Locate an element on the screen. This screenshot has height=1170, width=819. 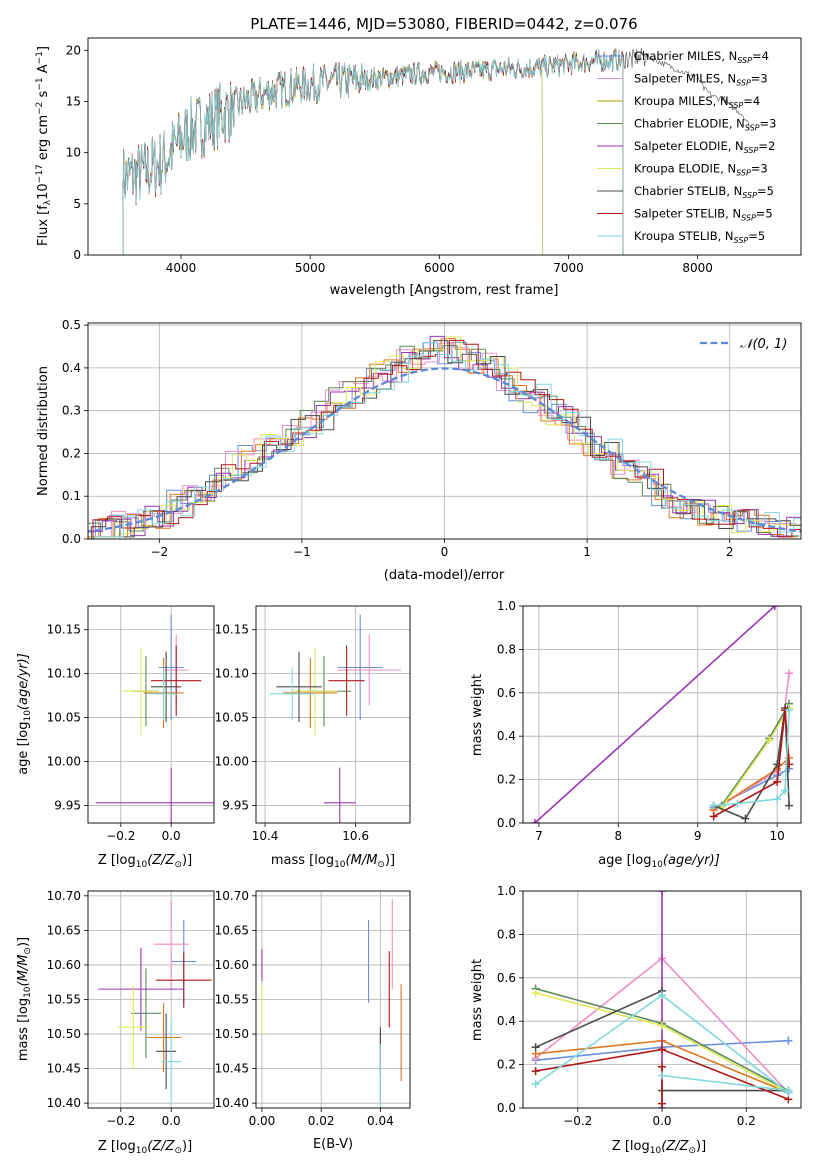
legend-count: =2 is located at coordinates (766, 146).